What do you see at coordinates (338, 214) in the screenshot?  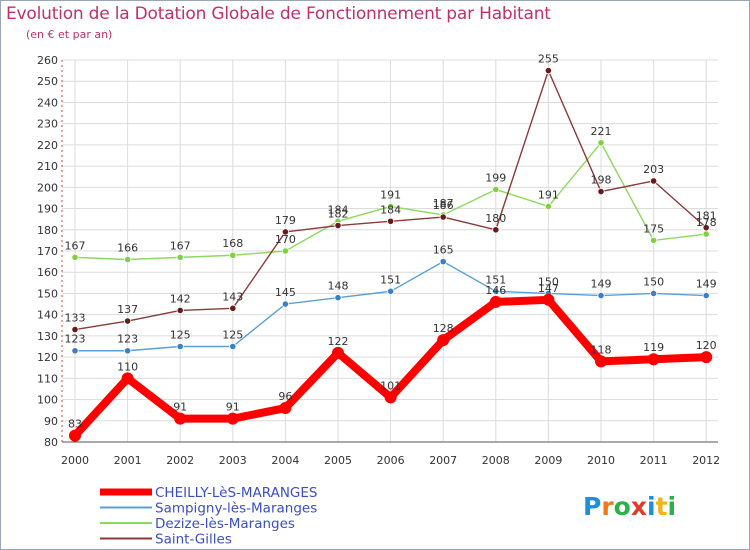 I see `data-label: 182` at bounding box center [338, 214].